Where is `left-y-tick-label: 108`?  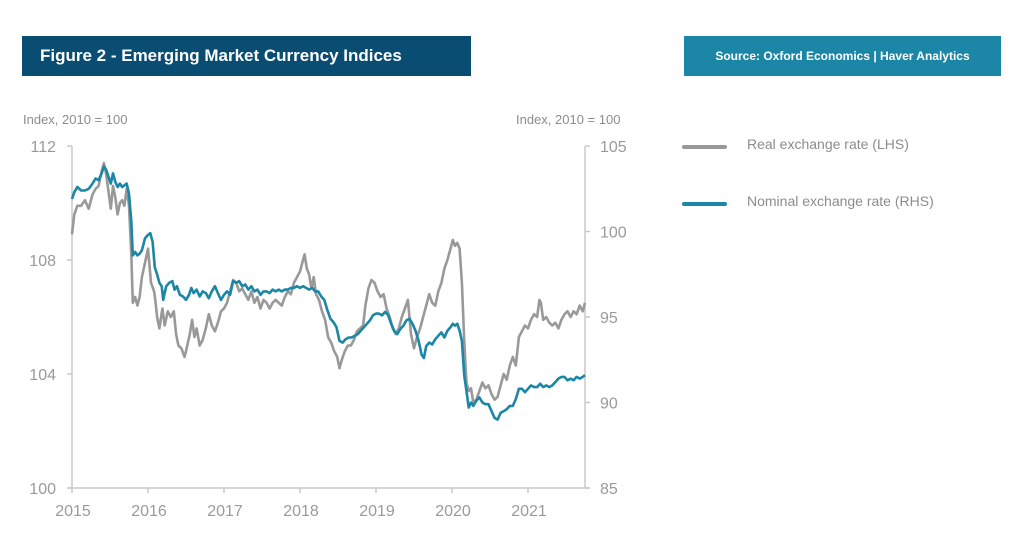 left-y-tick-label: 108 is located at coordinates (42, 261).